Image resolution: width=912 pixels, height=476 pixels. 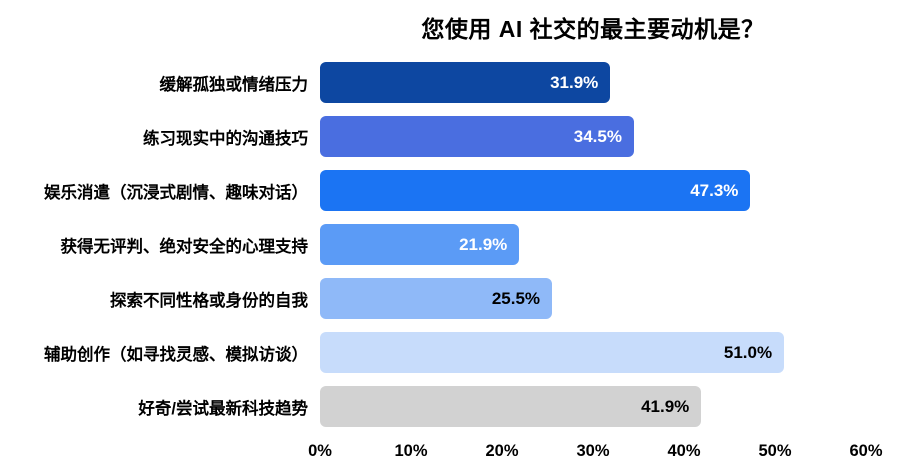 What do you see at coordinates (234, 84) in the screenshot?
I see `category-label: 缓解孤独或情绪压力` at bounding box center [234, 84].